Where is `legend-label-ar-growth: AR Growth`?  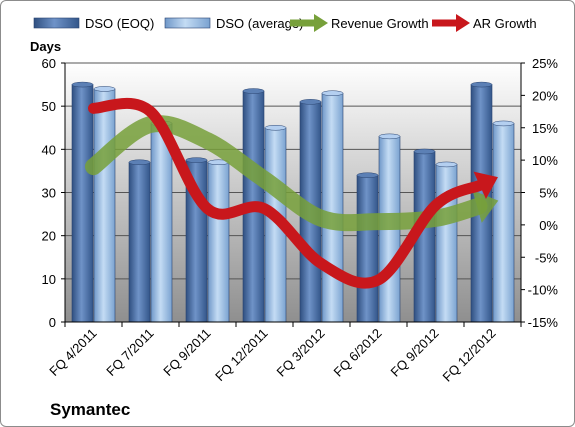 legend-label-ar-growth: AR Growth is located at coordinates (505, 23).